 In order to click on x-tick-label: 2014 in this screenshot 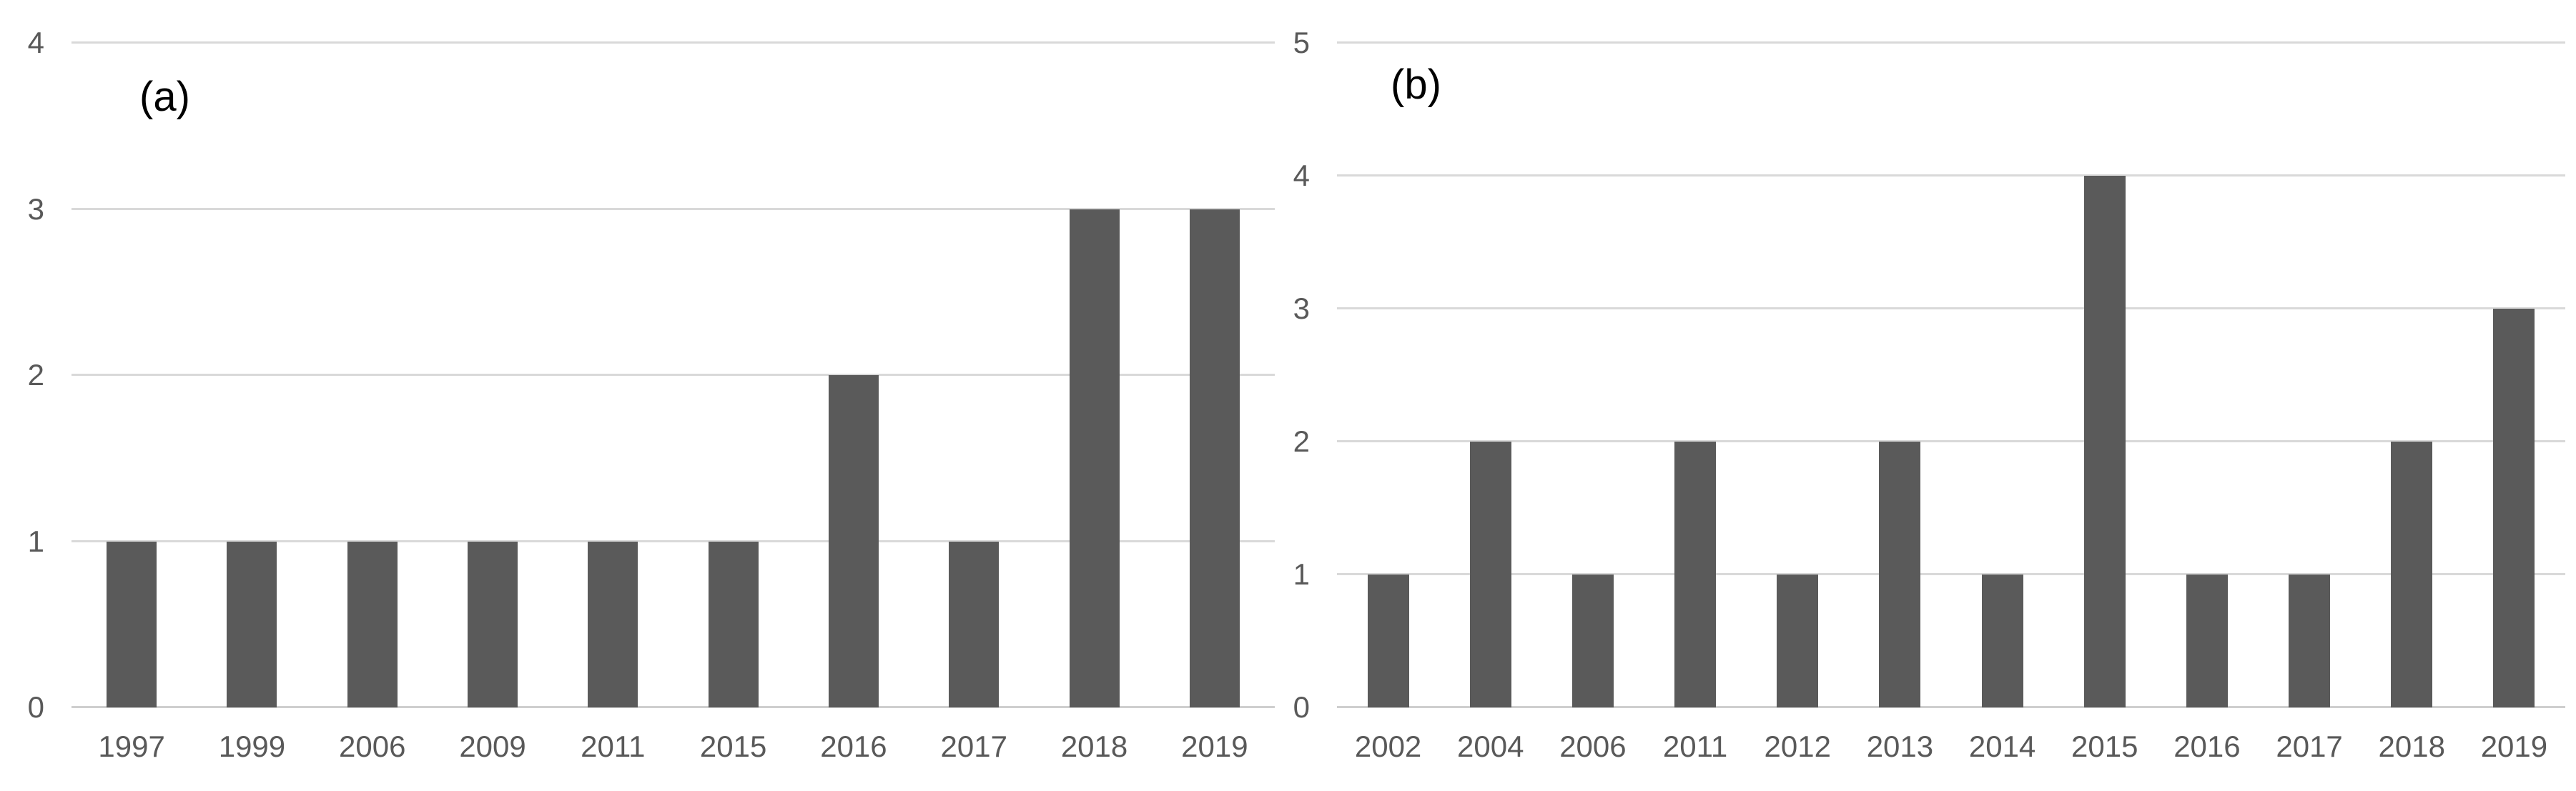, I will do `click(2002, 746)`.